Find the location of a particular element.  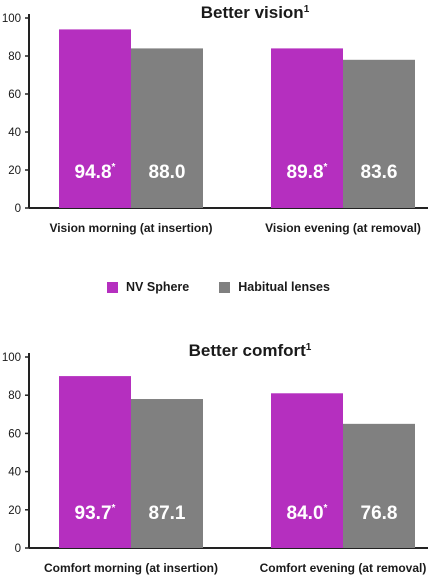

legend: NV Sphere Habitual lenses is located at coordinates (218, 287).